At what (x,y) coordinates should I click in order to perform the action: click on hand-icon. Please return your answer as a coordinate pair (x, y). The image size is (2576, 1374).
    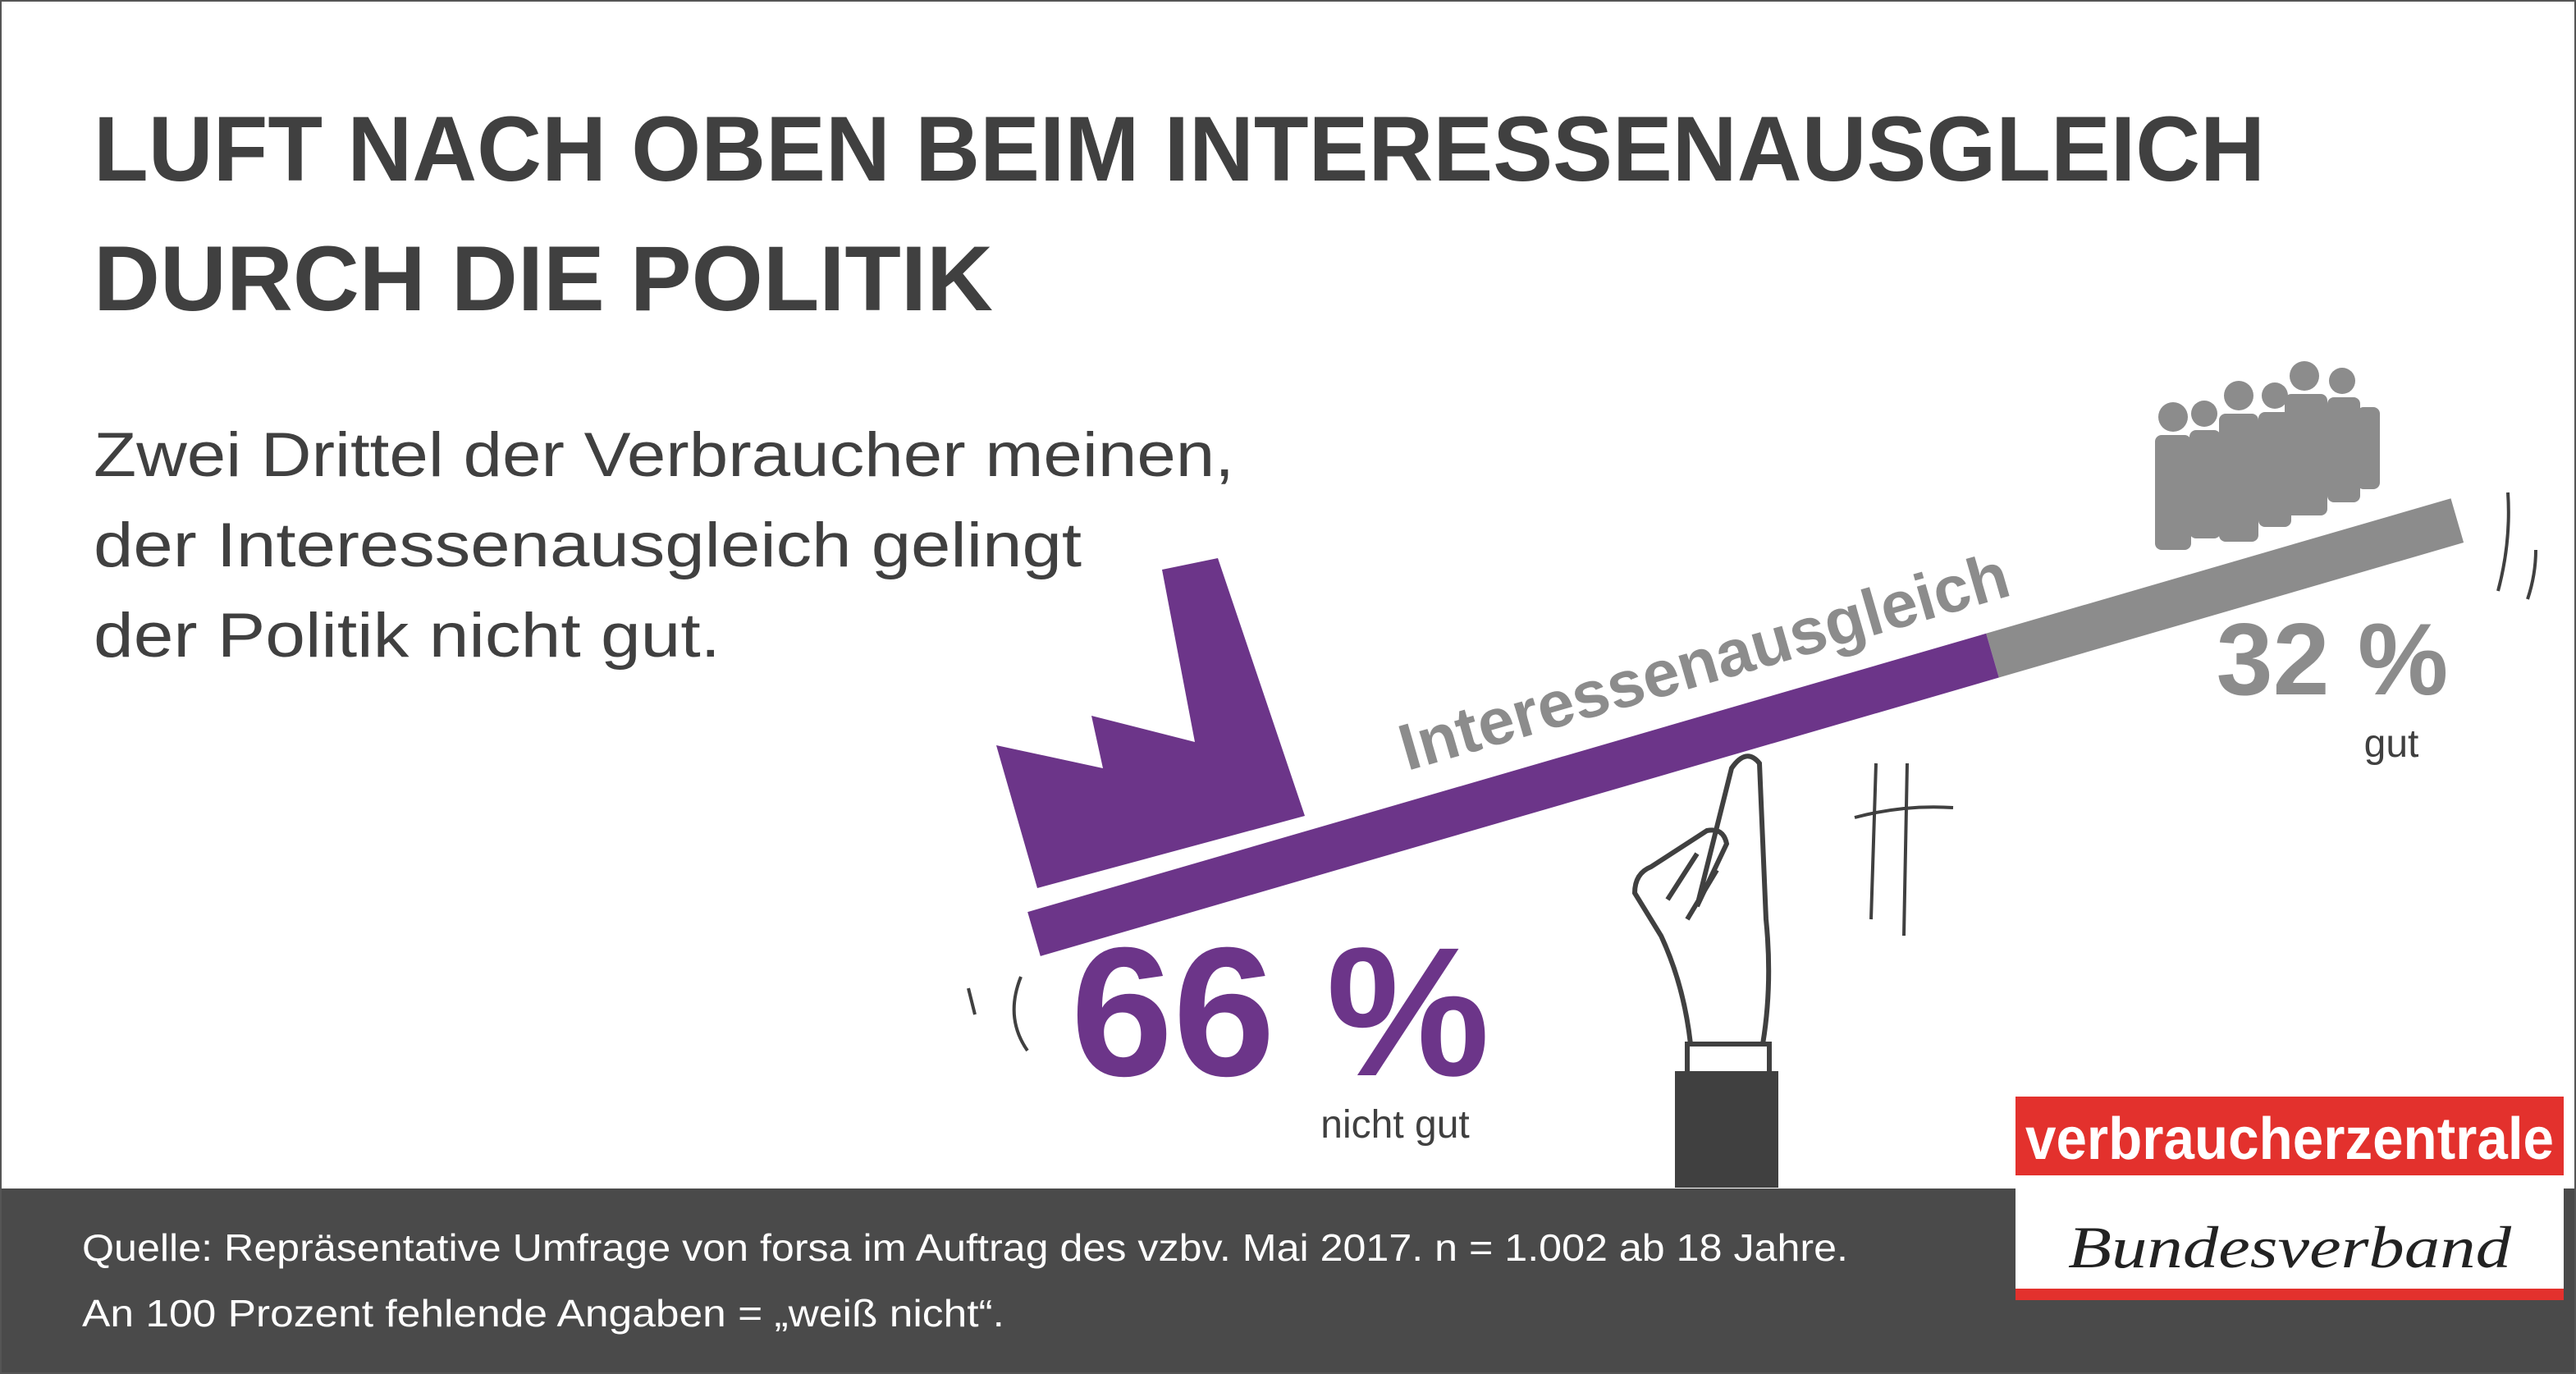
    Looking at the image, I should click on (1704, 970).